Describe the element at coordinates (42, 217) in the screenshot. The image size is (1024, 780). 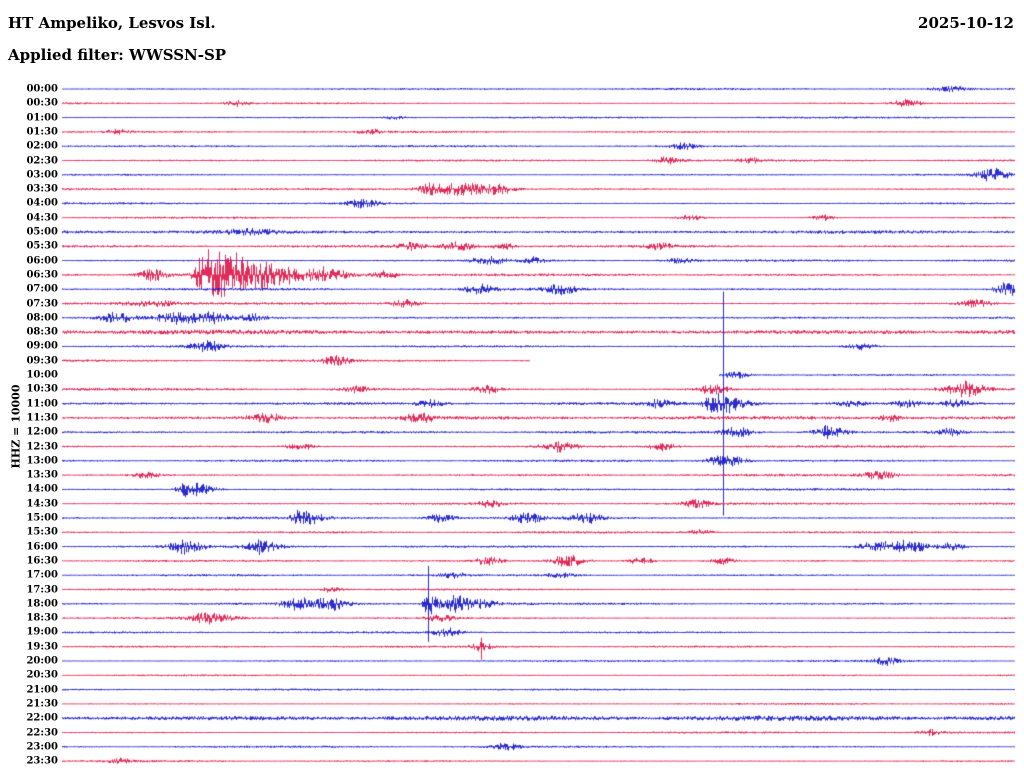
I see `time-label-0430: 04:30` at that location.